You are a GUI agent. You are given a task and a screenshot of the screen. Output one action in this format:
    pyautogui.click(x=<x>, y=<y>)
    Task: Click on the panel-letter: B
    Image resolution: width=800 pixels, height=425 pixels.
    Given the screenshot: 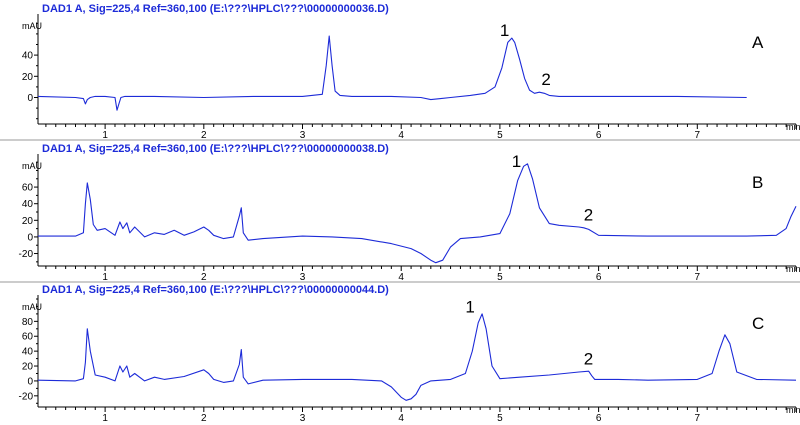 What is the action you would take?
    pyautogui.click(x=757, y=182)
    